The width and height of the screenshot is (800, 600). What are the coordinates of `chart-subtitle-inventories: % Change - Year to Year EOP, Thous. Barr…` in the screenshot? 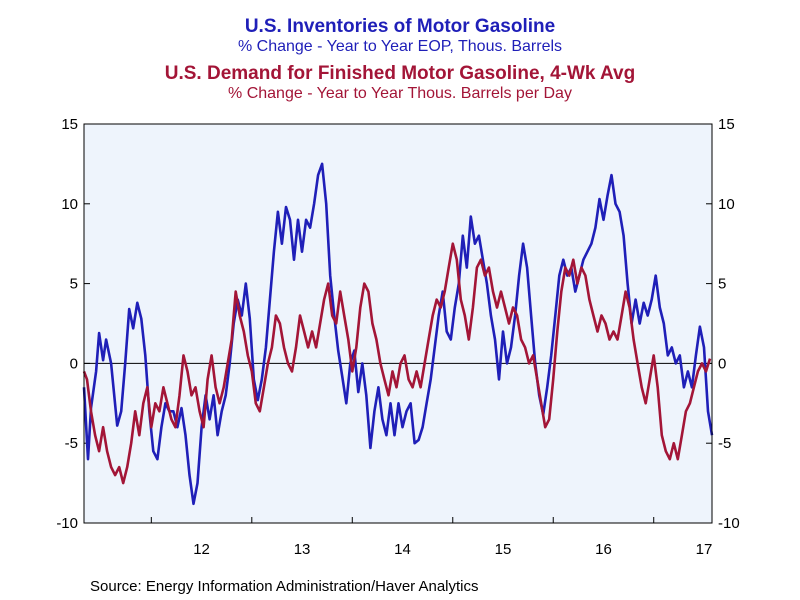 It's located at (400, 46).